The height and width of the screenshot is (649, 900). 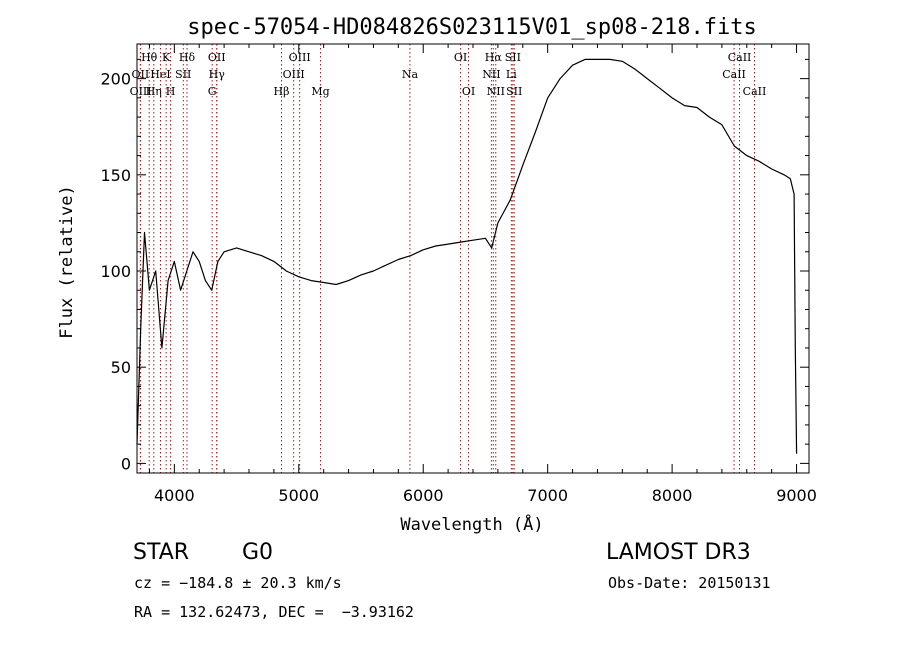 I want to click on line-label-8: CaII, so click(x=740, y=57).